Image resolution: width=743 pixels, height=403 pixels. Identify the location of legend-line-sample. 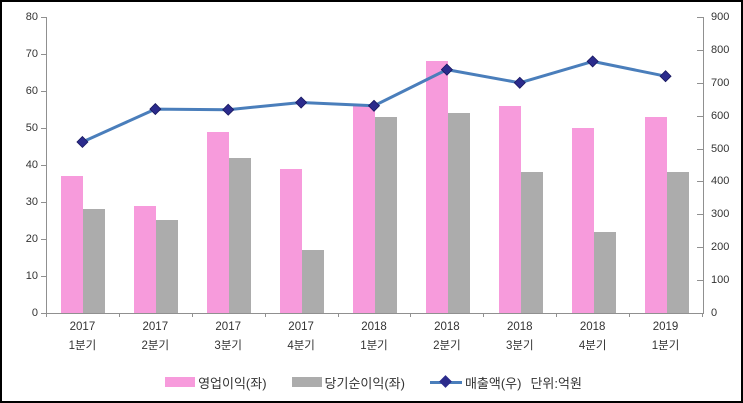
(445, 381).